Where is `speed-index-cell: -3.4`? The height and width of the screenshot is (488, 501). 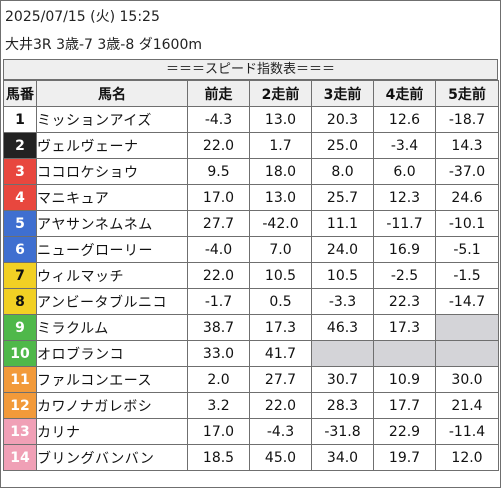
speed-index-cell: -3.4 is located at coordinates (404, 145).